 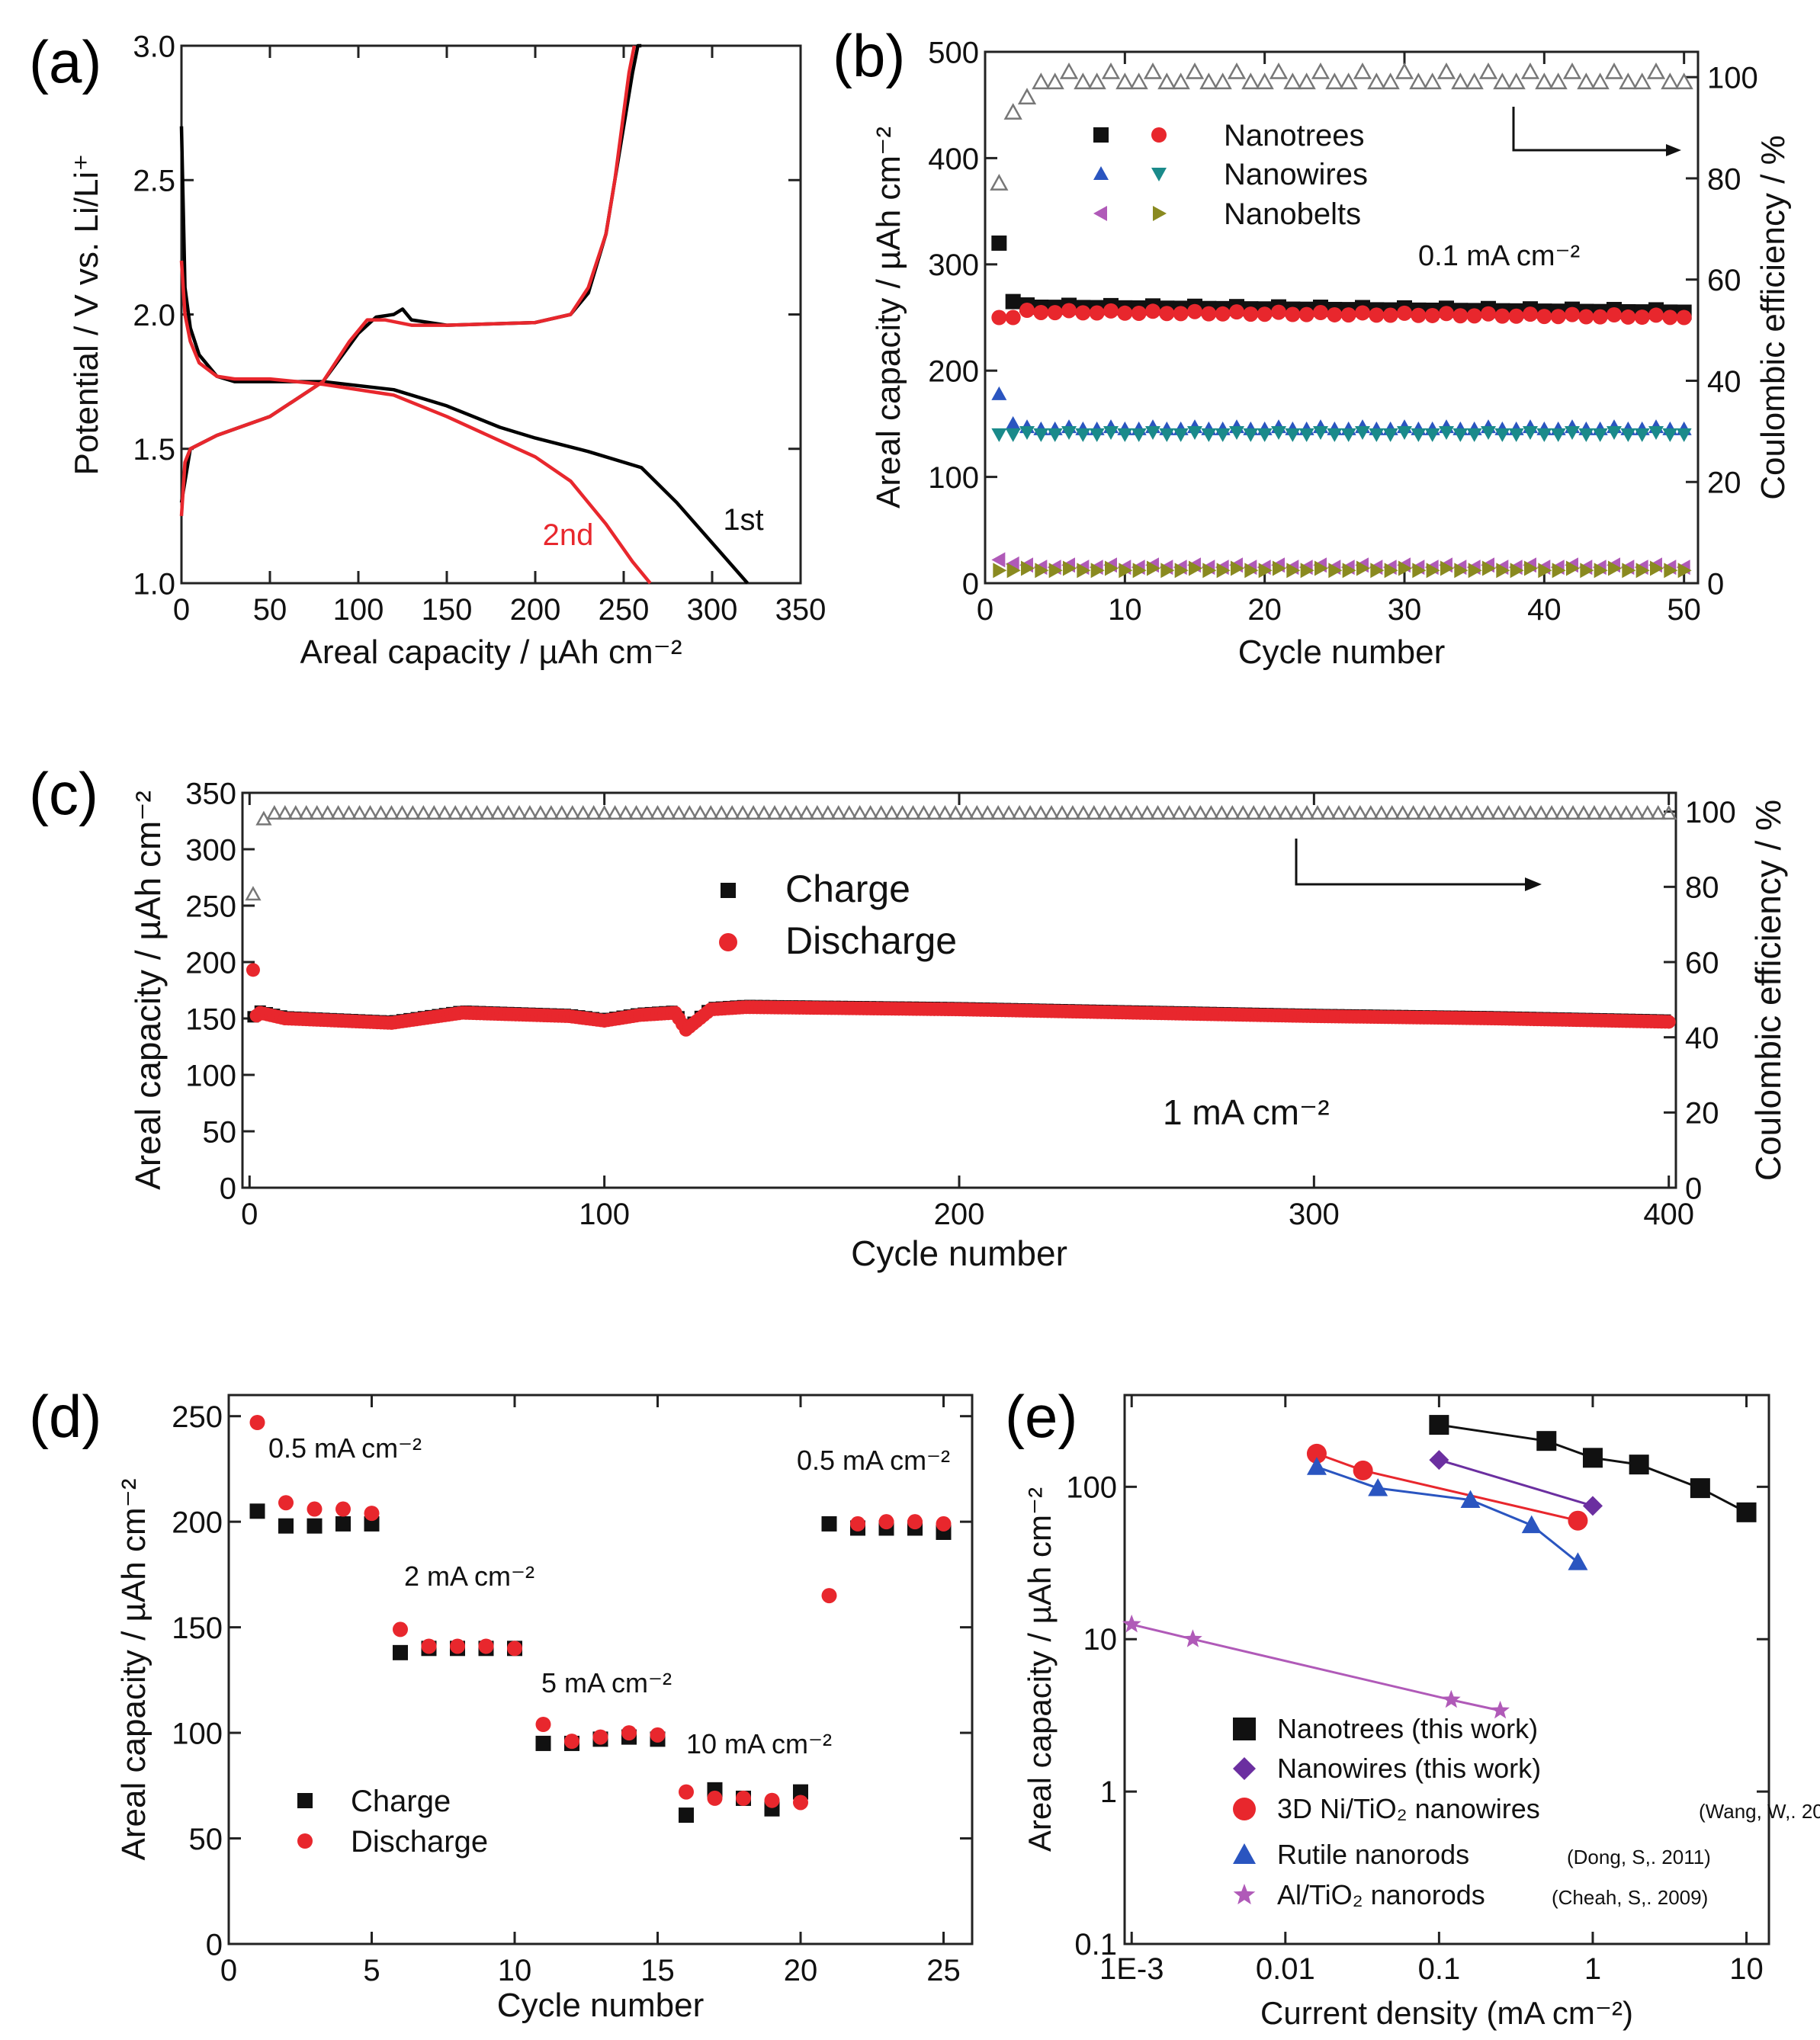 What do you see at coordinates (419, 1842) in the screenshot?
I see `legend-label-discharge-d: Discharge` at bounding box center [419, 1842].